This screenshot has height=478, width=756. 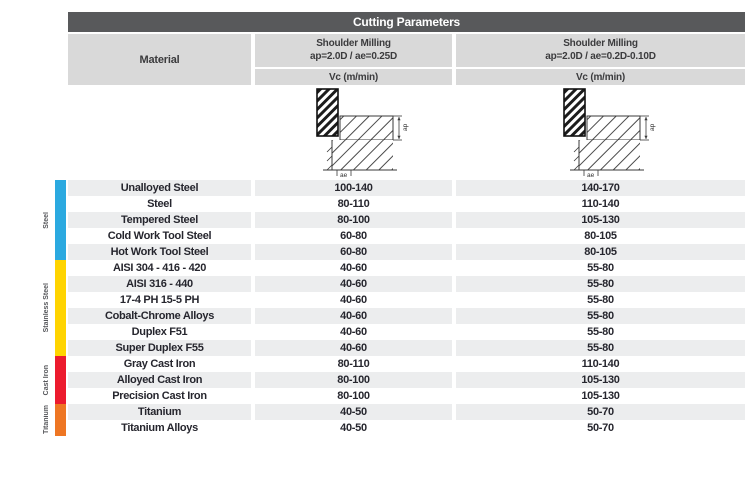 I want to click on table-row: Steel 80-110 110-140, so click(x=406, y=204).